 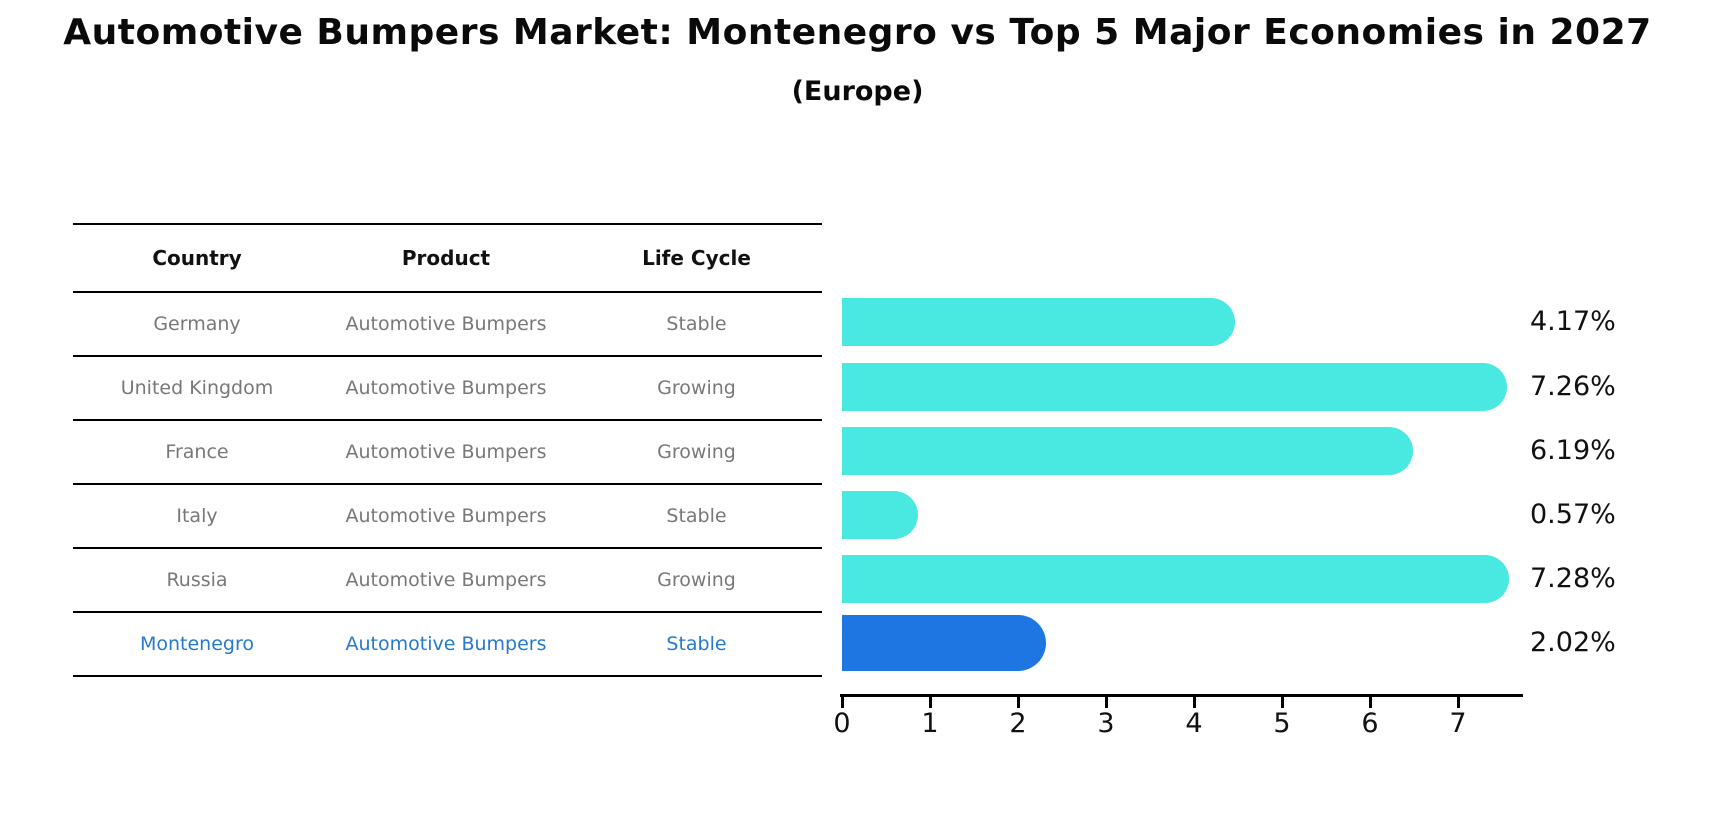 What do you see at coordinates (1370, 723) in the screenshot?
I see `x-axis-tick-label: 6` at bounding box center [1370, 723].